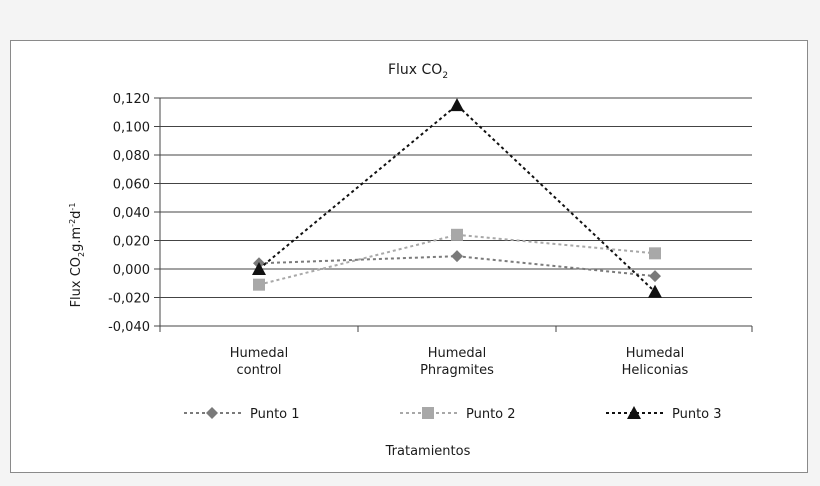 This screenshot has width=820, height=486. What do you see at coordinates (129, 327) in the screenshot?
I see `y-tick-label: -0,040` at bounding box center [129, 327].